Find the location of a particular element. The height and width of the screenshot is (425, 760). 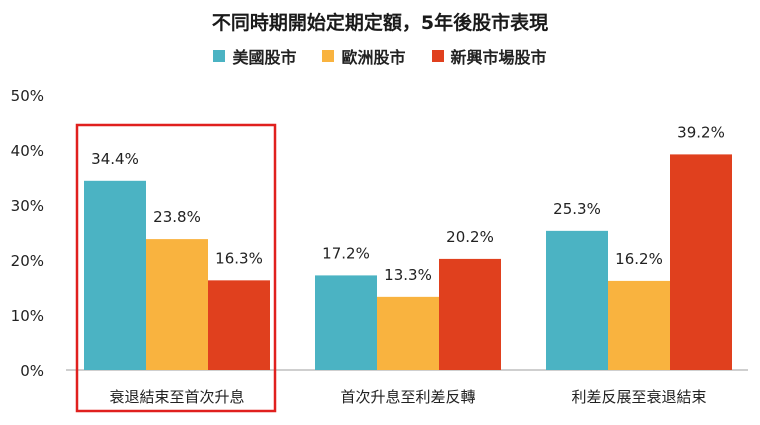

data-label: 25.3% is located at coordinates (577, 209).